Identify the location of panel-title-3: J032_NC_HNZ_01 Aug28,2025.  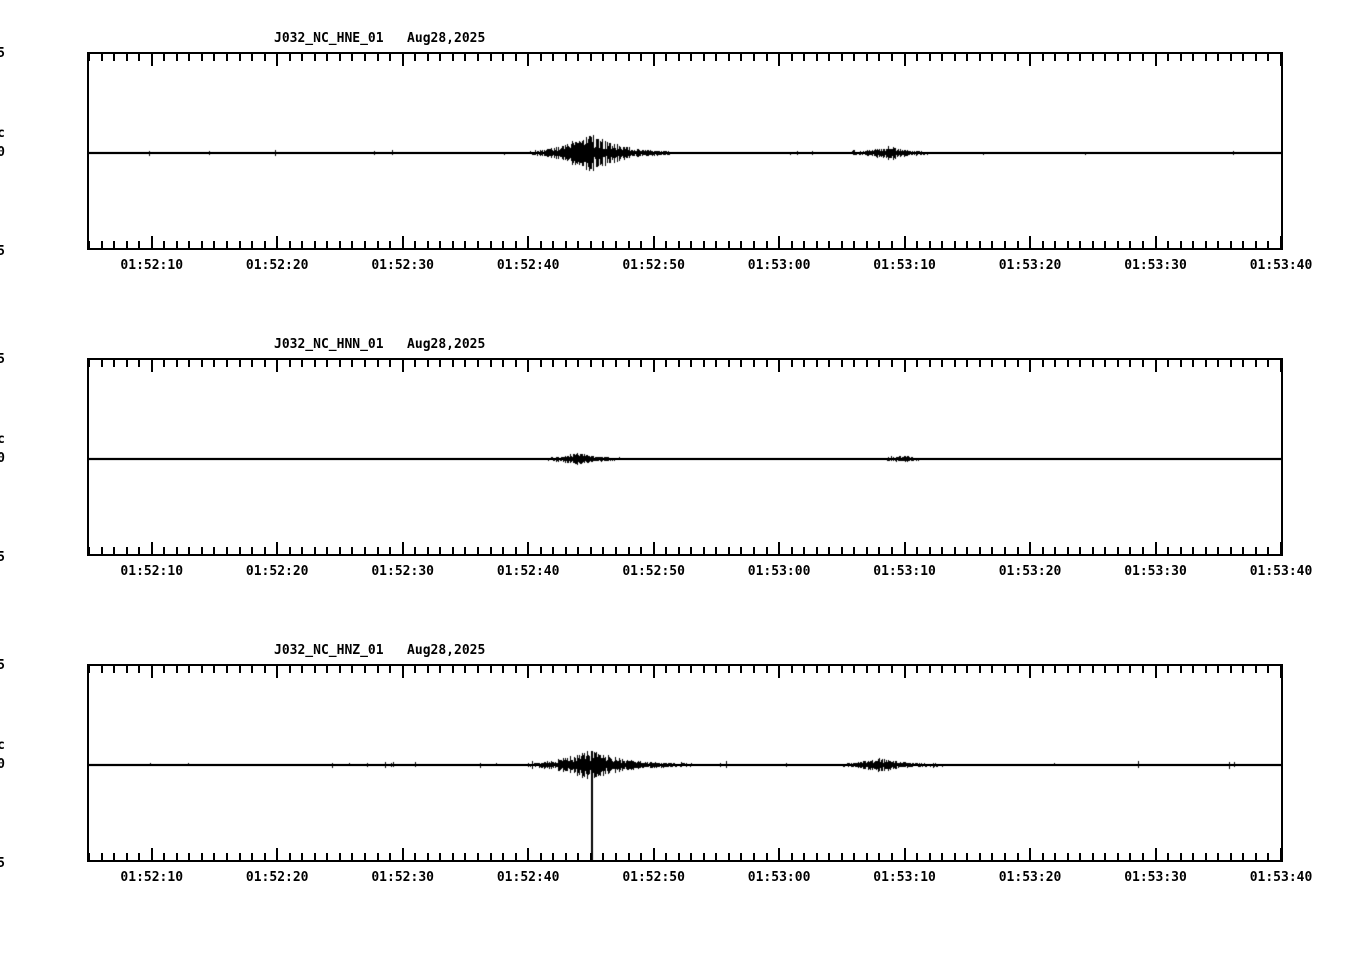
(380, 650).